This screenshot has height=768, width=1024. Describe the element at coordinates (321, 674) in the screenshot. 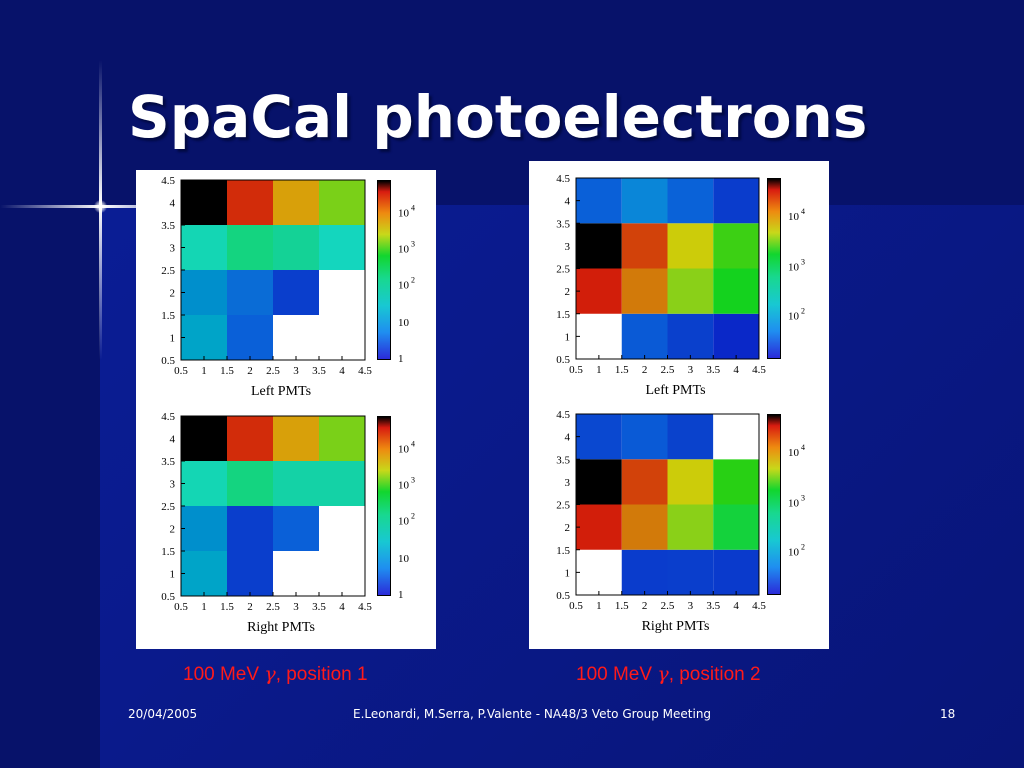

I see `caption-1-suffix: , position 1` at that location.